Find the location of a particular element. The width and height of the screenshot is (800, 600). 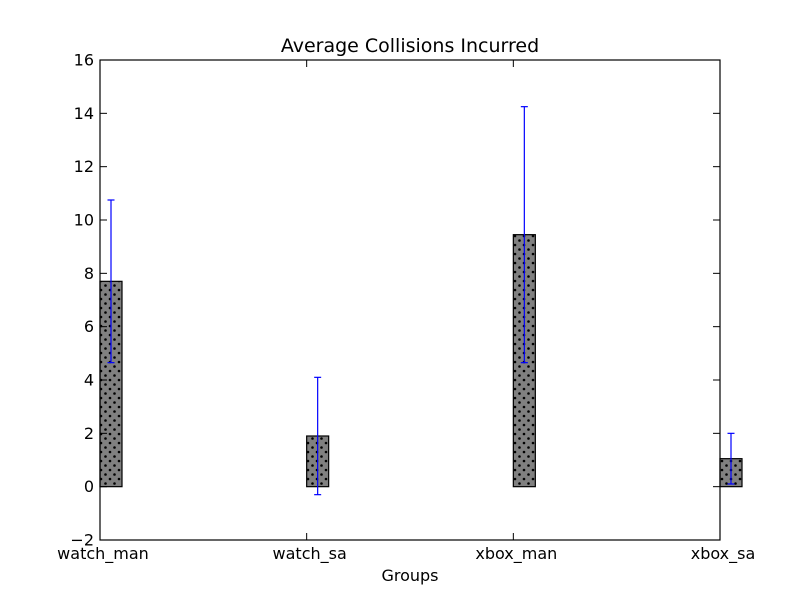

y-tick-label: 12 is located at coordinates (84, 166).